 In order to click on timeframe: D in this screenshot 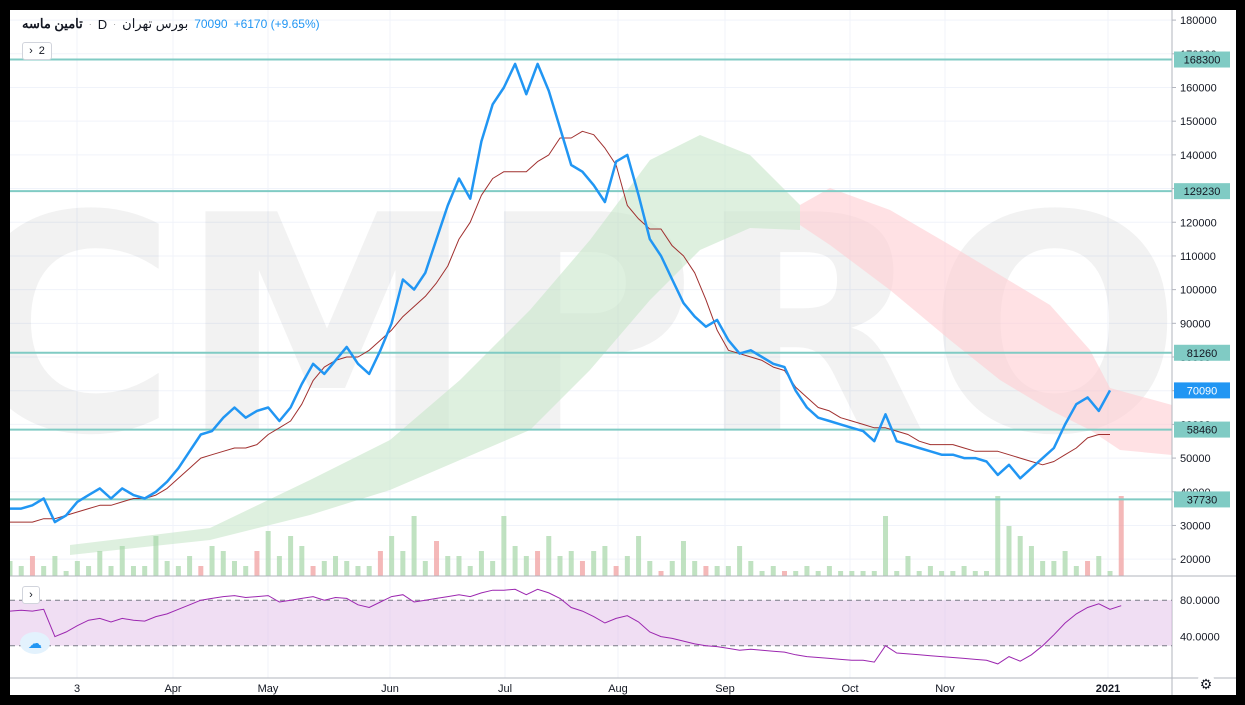, I will do `click(102, 24)`.